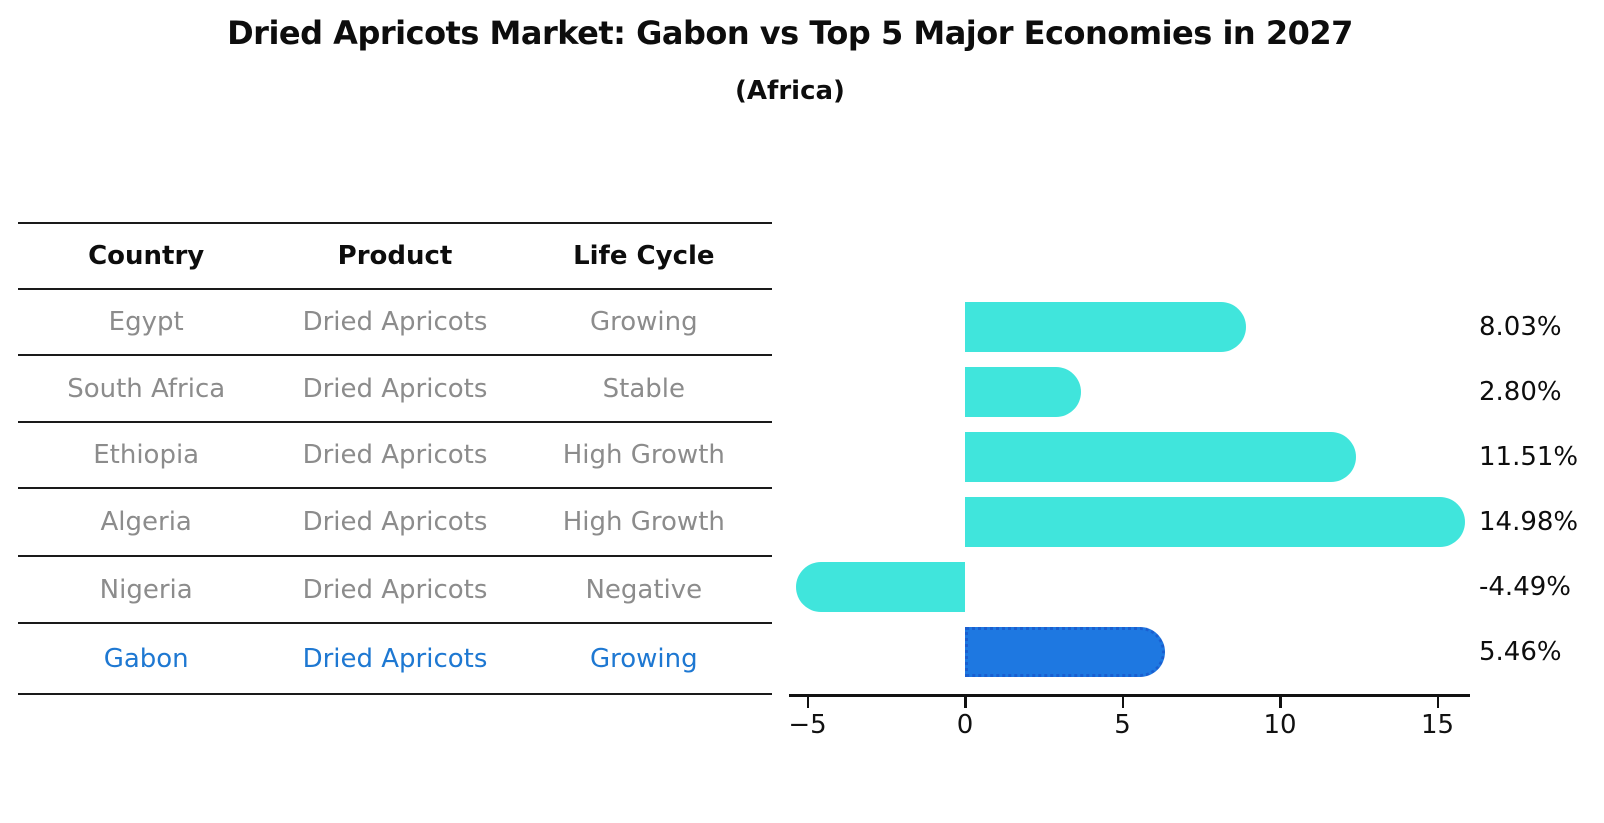 This screenshot has width=1604, height=823. Describe the element at coordinates (1529, 522) in the screenshot. I see `value-label-algeria: 14.98%` at that location.